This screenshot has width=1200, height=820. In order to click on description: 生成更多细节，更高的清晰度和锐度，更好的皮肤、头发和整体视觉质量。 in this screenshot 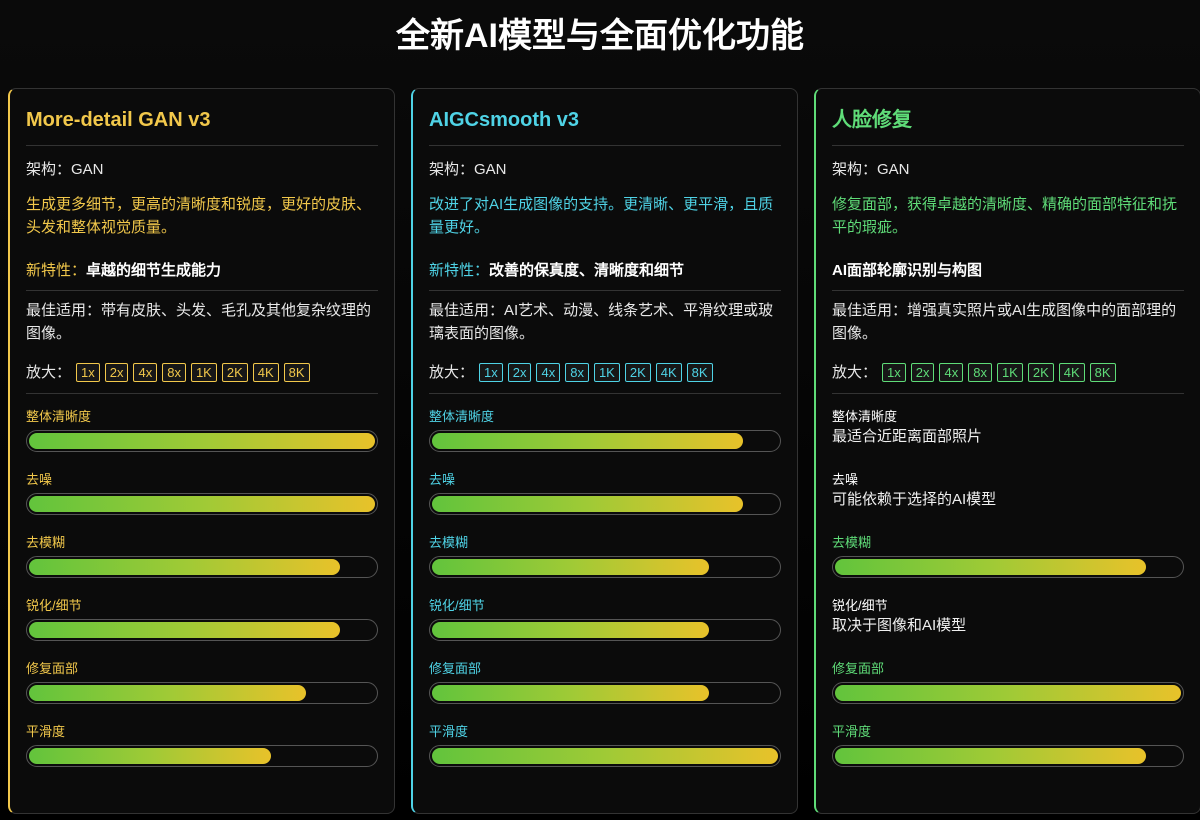, I will do `click(199, 216)`.